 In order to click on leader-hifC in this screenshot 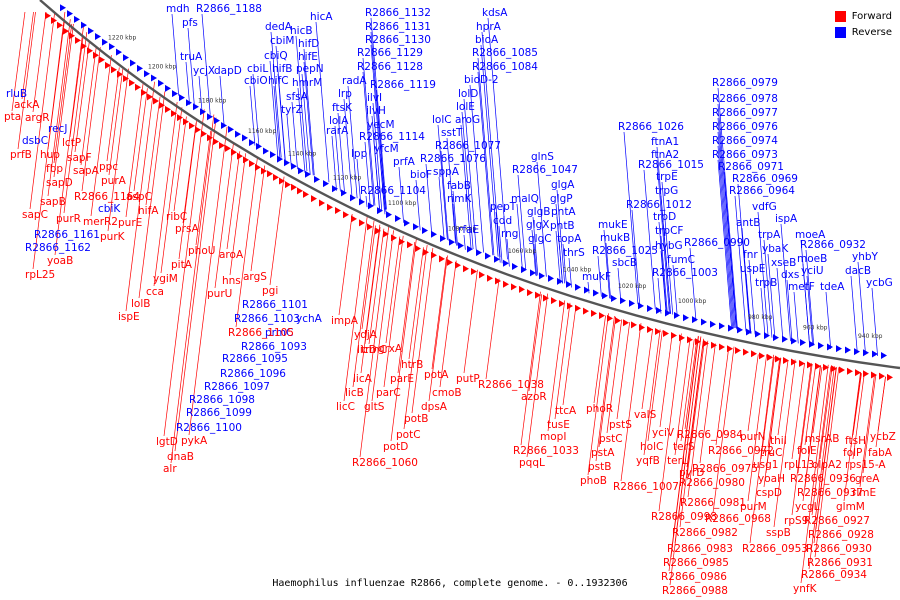, I will do `click(277, 122)`.